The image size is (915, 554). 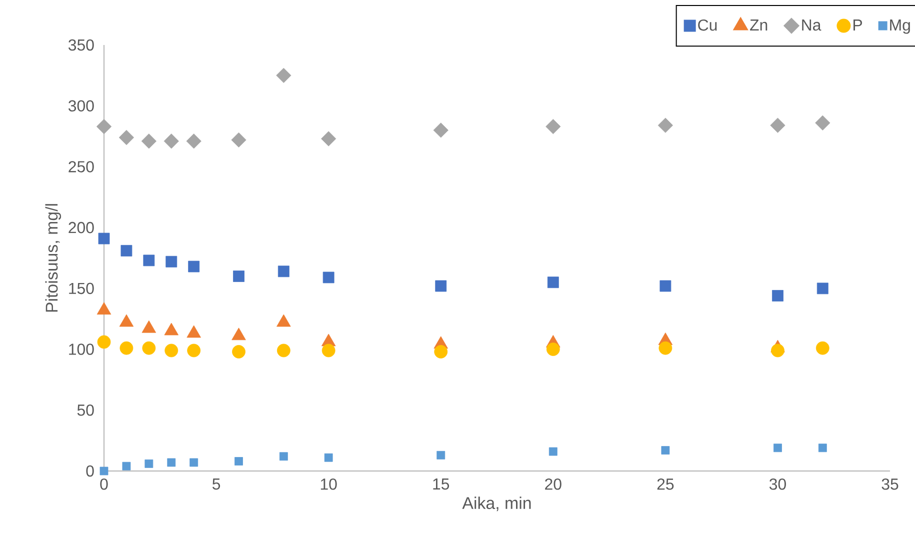 What do you see at coordinates (90, 471) in the screenshot?
I see `y-tick-label: 0` at bounding box center [90, 471].